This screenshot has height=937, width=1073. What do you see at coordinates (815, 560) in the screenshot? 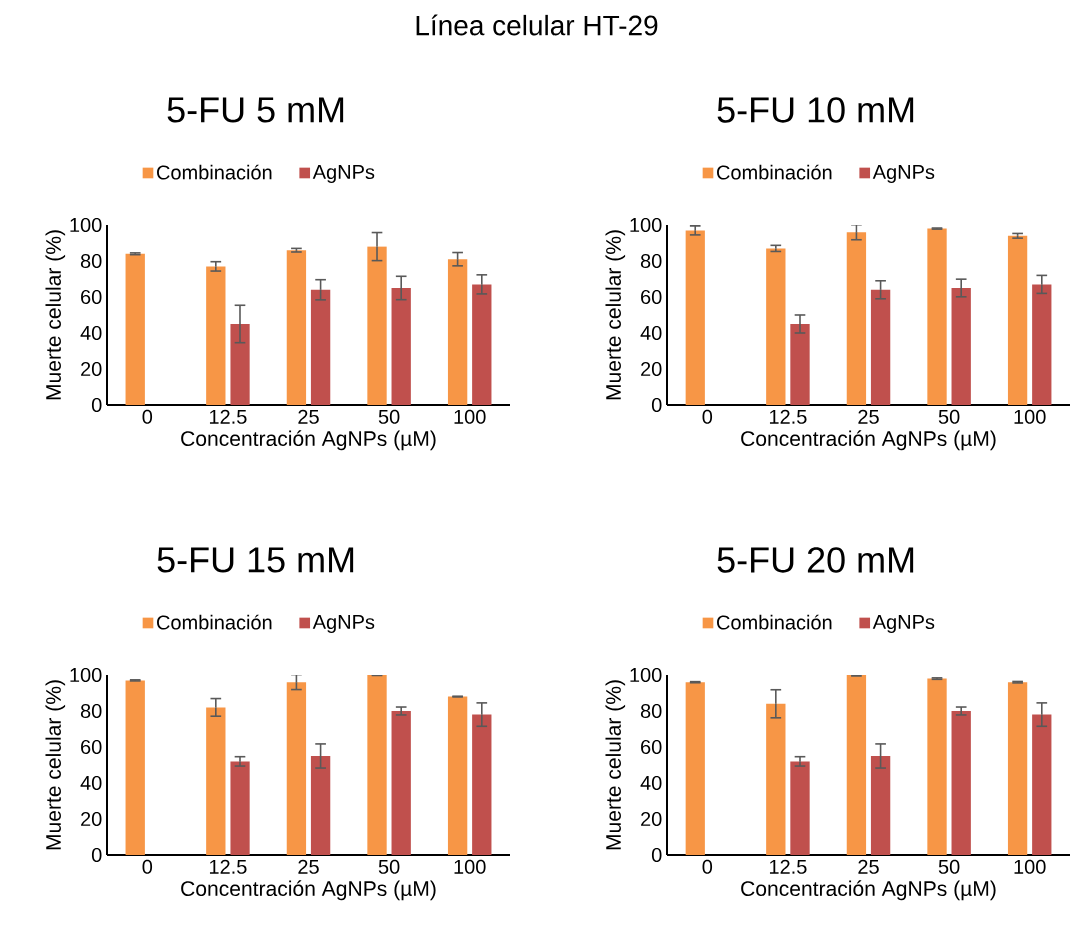
I see `chart-title: 5-FU 20 mM` at bounding box center [815, 560].